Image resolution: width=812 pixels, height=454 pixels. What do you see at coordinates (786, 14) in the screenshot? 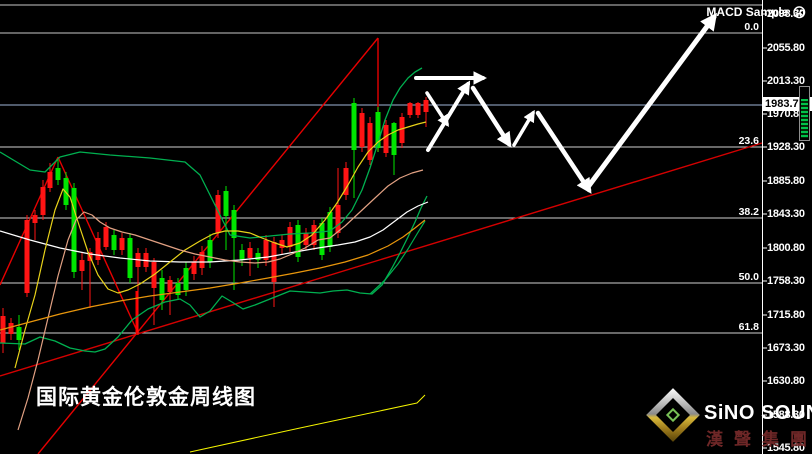
I see `price-axis-label: 2098.30` at bounding box center [786, 14].